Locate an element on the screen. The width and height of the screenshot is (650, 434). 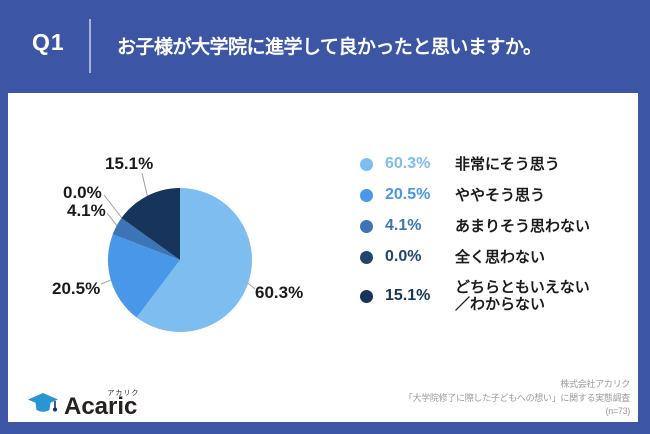
legend-label: どちらともいえない ／わからない is located at coordinates (522, 296).